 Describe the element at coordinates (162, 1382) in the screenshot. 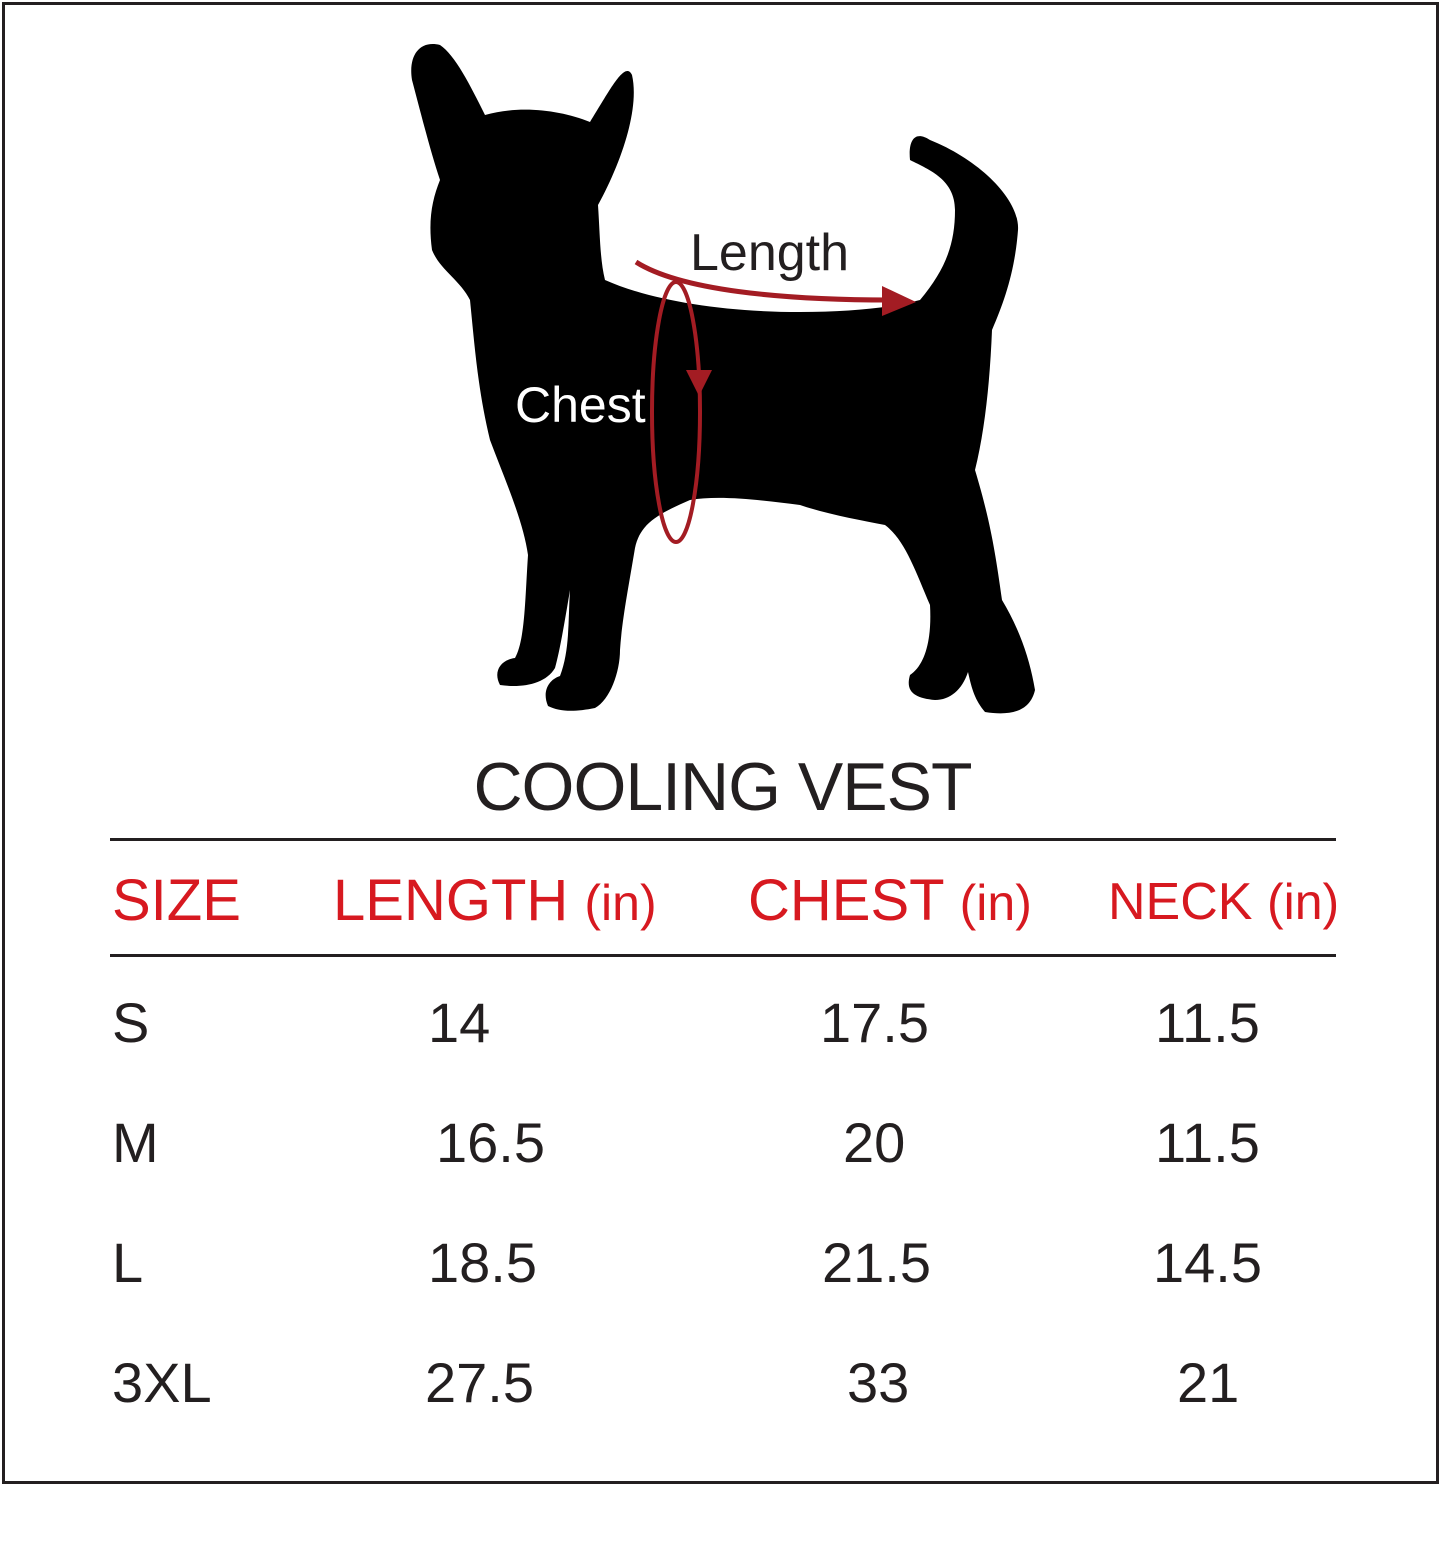

I see `row-3xl-size: 3XL` at that location.